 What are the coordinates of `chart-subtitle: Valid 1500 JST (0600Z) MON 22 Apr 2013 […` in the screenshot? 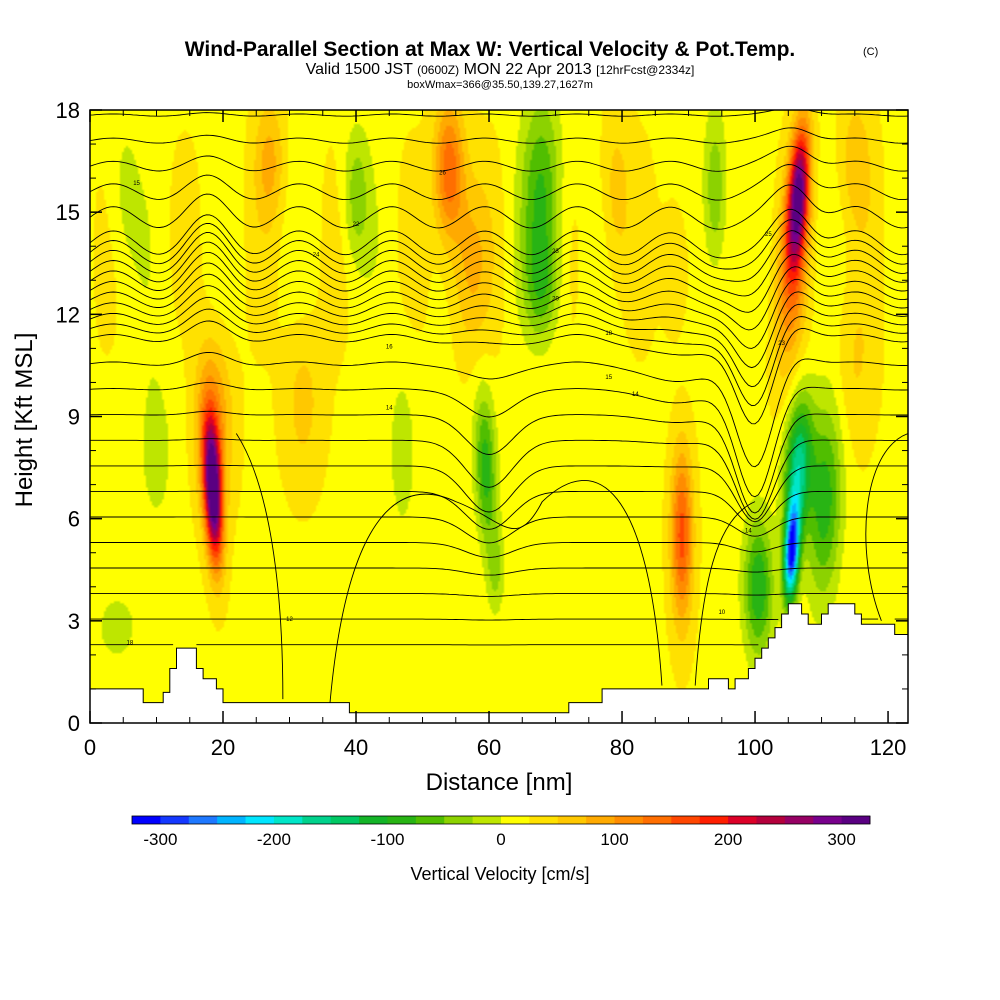 It's located at (500, 69).